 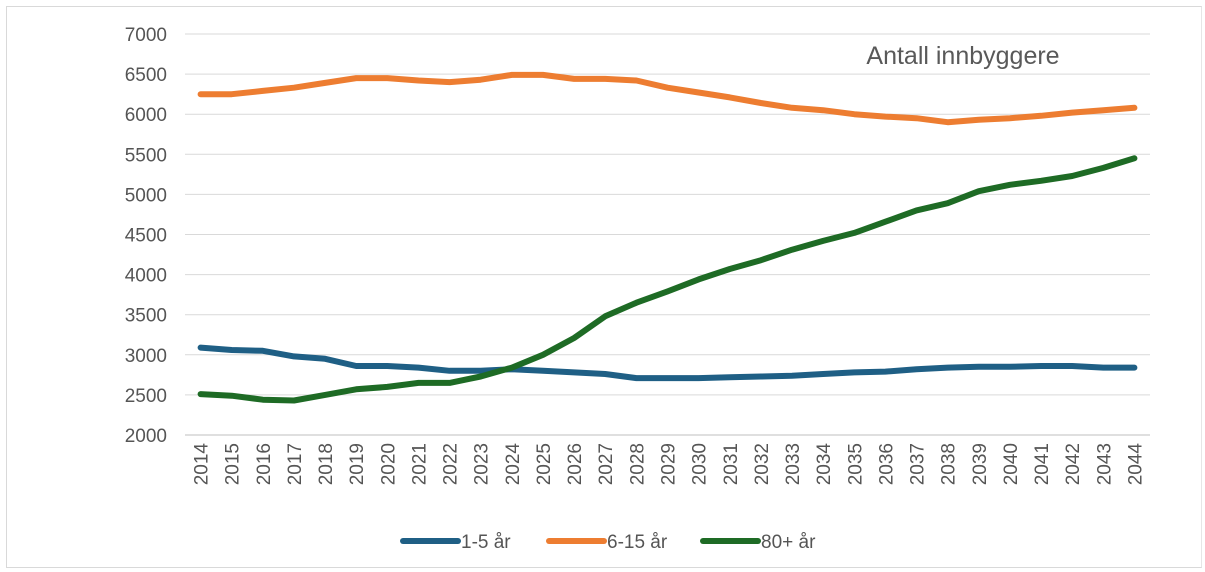 I want to click on x-tick-label: 2032, so click(x=762, y=464).